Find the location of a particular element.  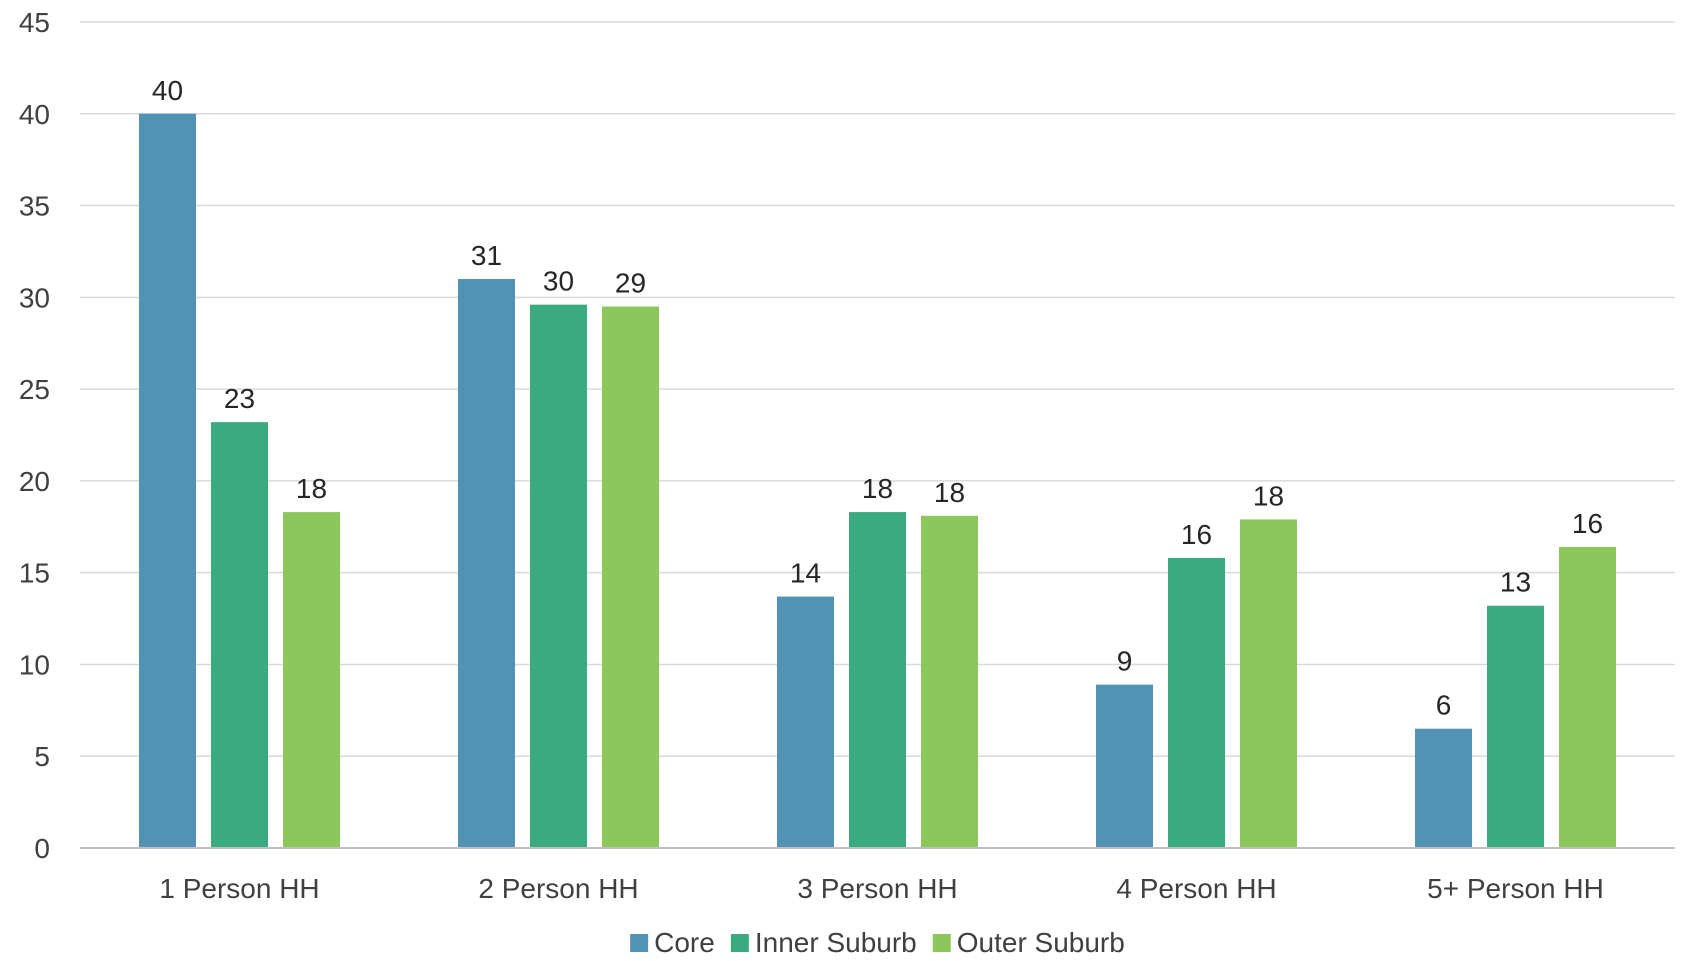

y-tick-label: 45 is located at coordinates (34, 22).